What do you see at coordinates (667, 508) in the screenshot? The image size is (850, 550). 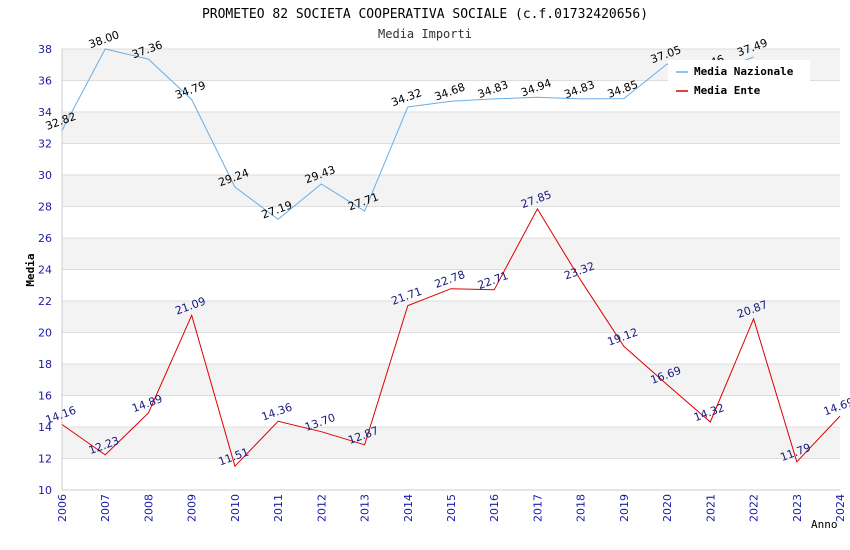 I see `x-tick-label: 2020` at bounding box center [667, 508].